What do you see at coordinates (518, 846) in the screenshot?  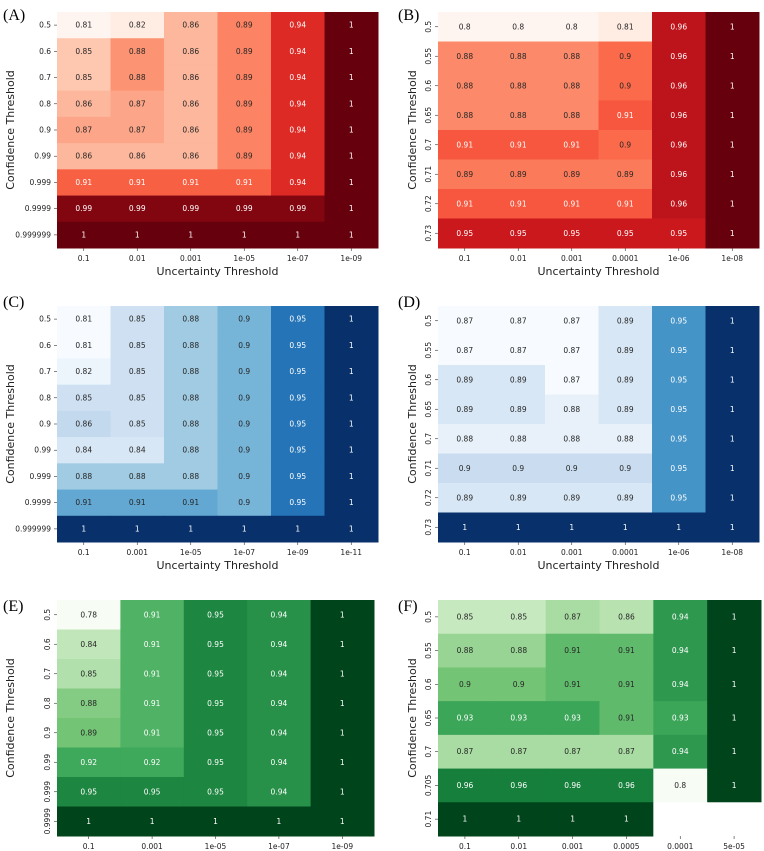 I see `x-tick-label: 0.01` at bounding box center [518, 846].